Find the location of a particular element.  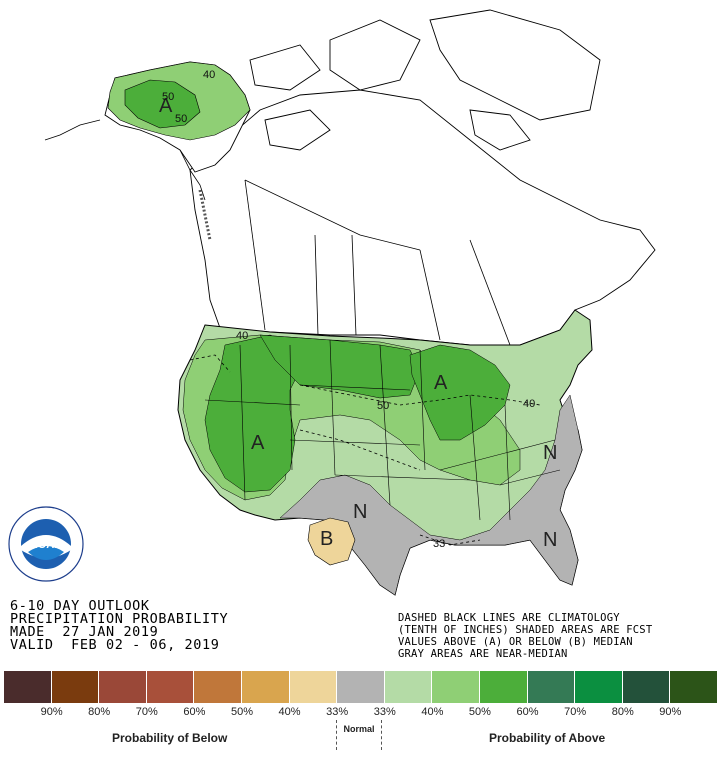

south-normal-label: N is located at coordinates (360, 512).